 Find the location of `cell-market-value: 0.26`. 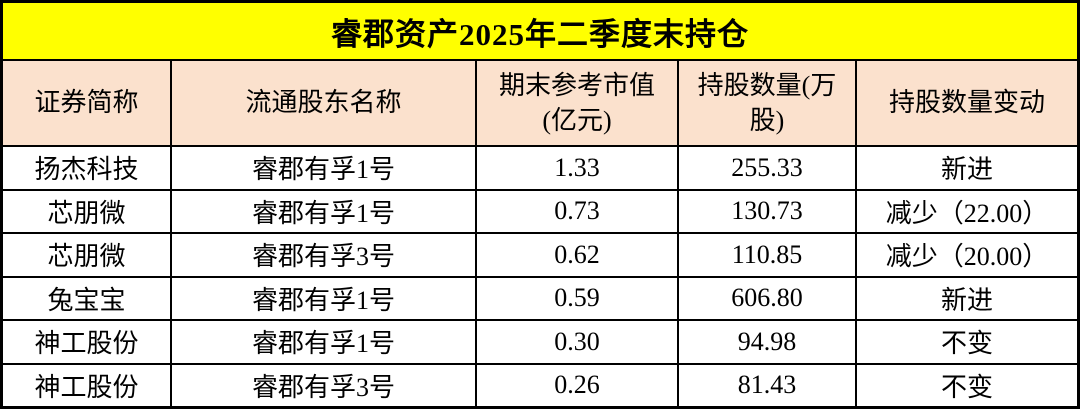

cell-market-value: 0.26 is located at coordinates (577, 385).